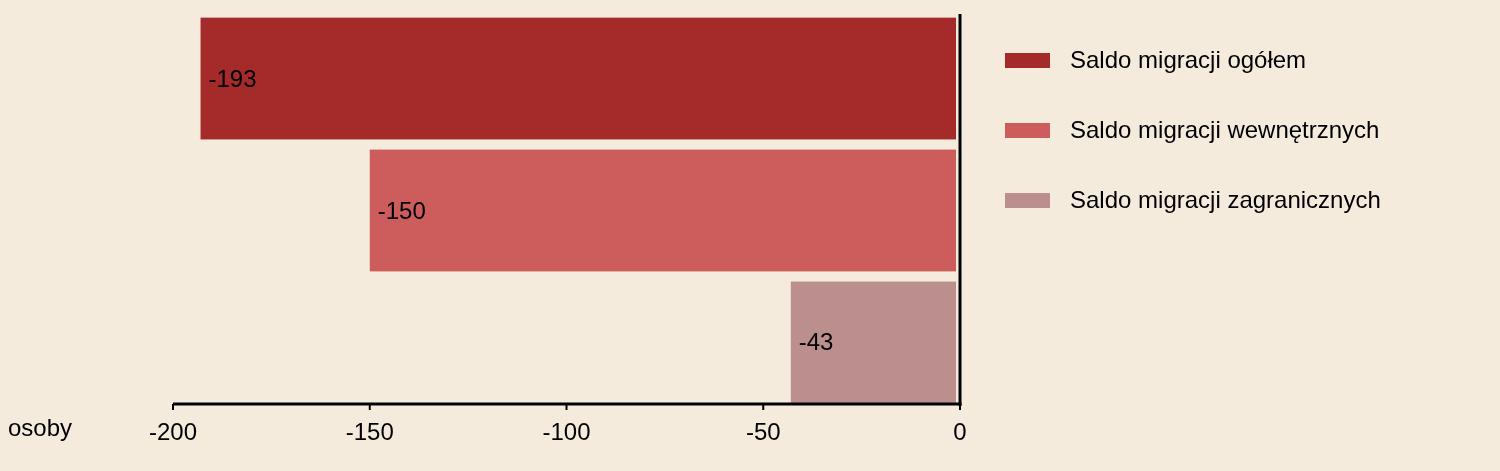 This screenshot has height=471, width=1500. What do you see at coordinates (40, 427) in the screenshot?
I see `x-axis-title: osoby` at bounding box center [40, 427].